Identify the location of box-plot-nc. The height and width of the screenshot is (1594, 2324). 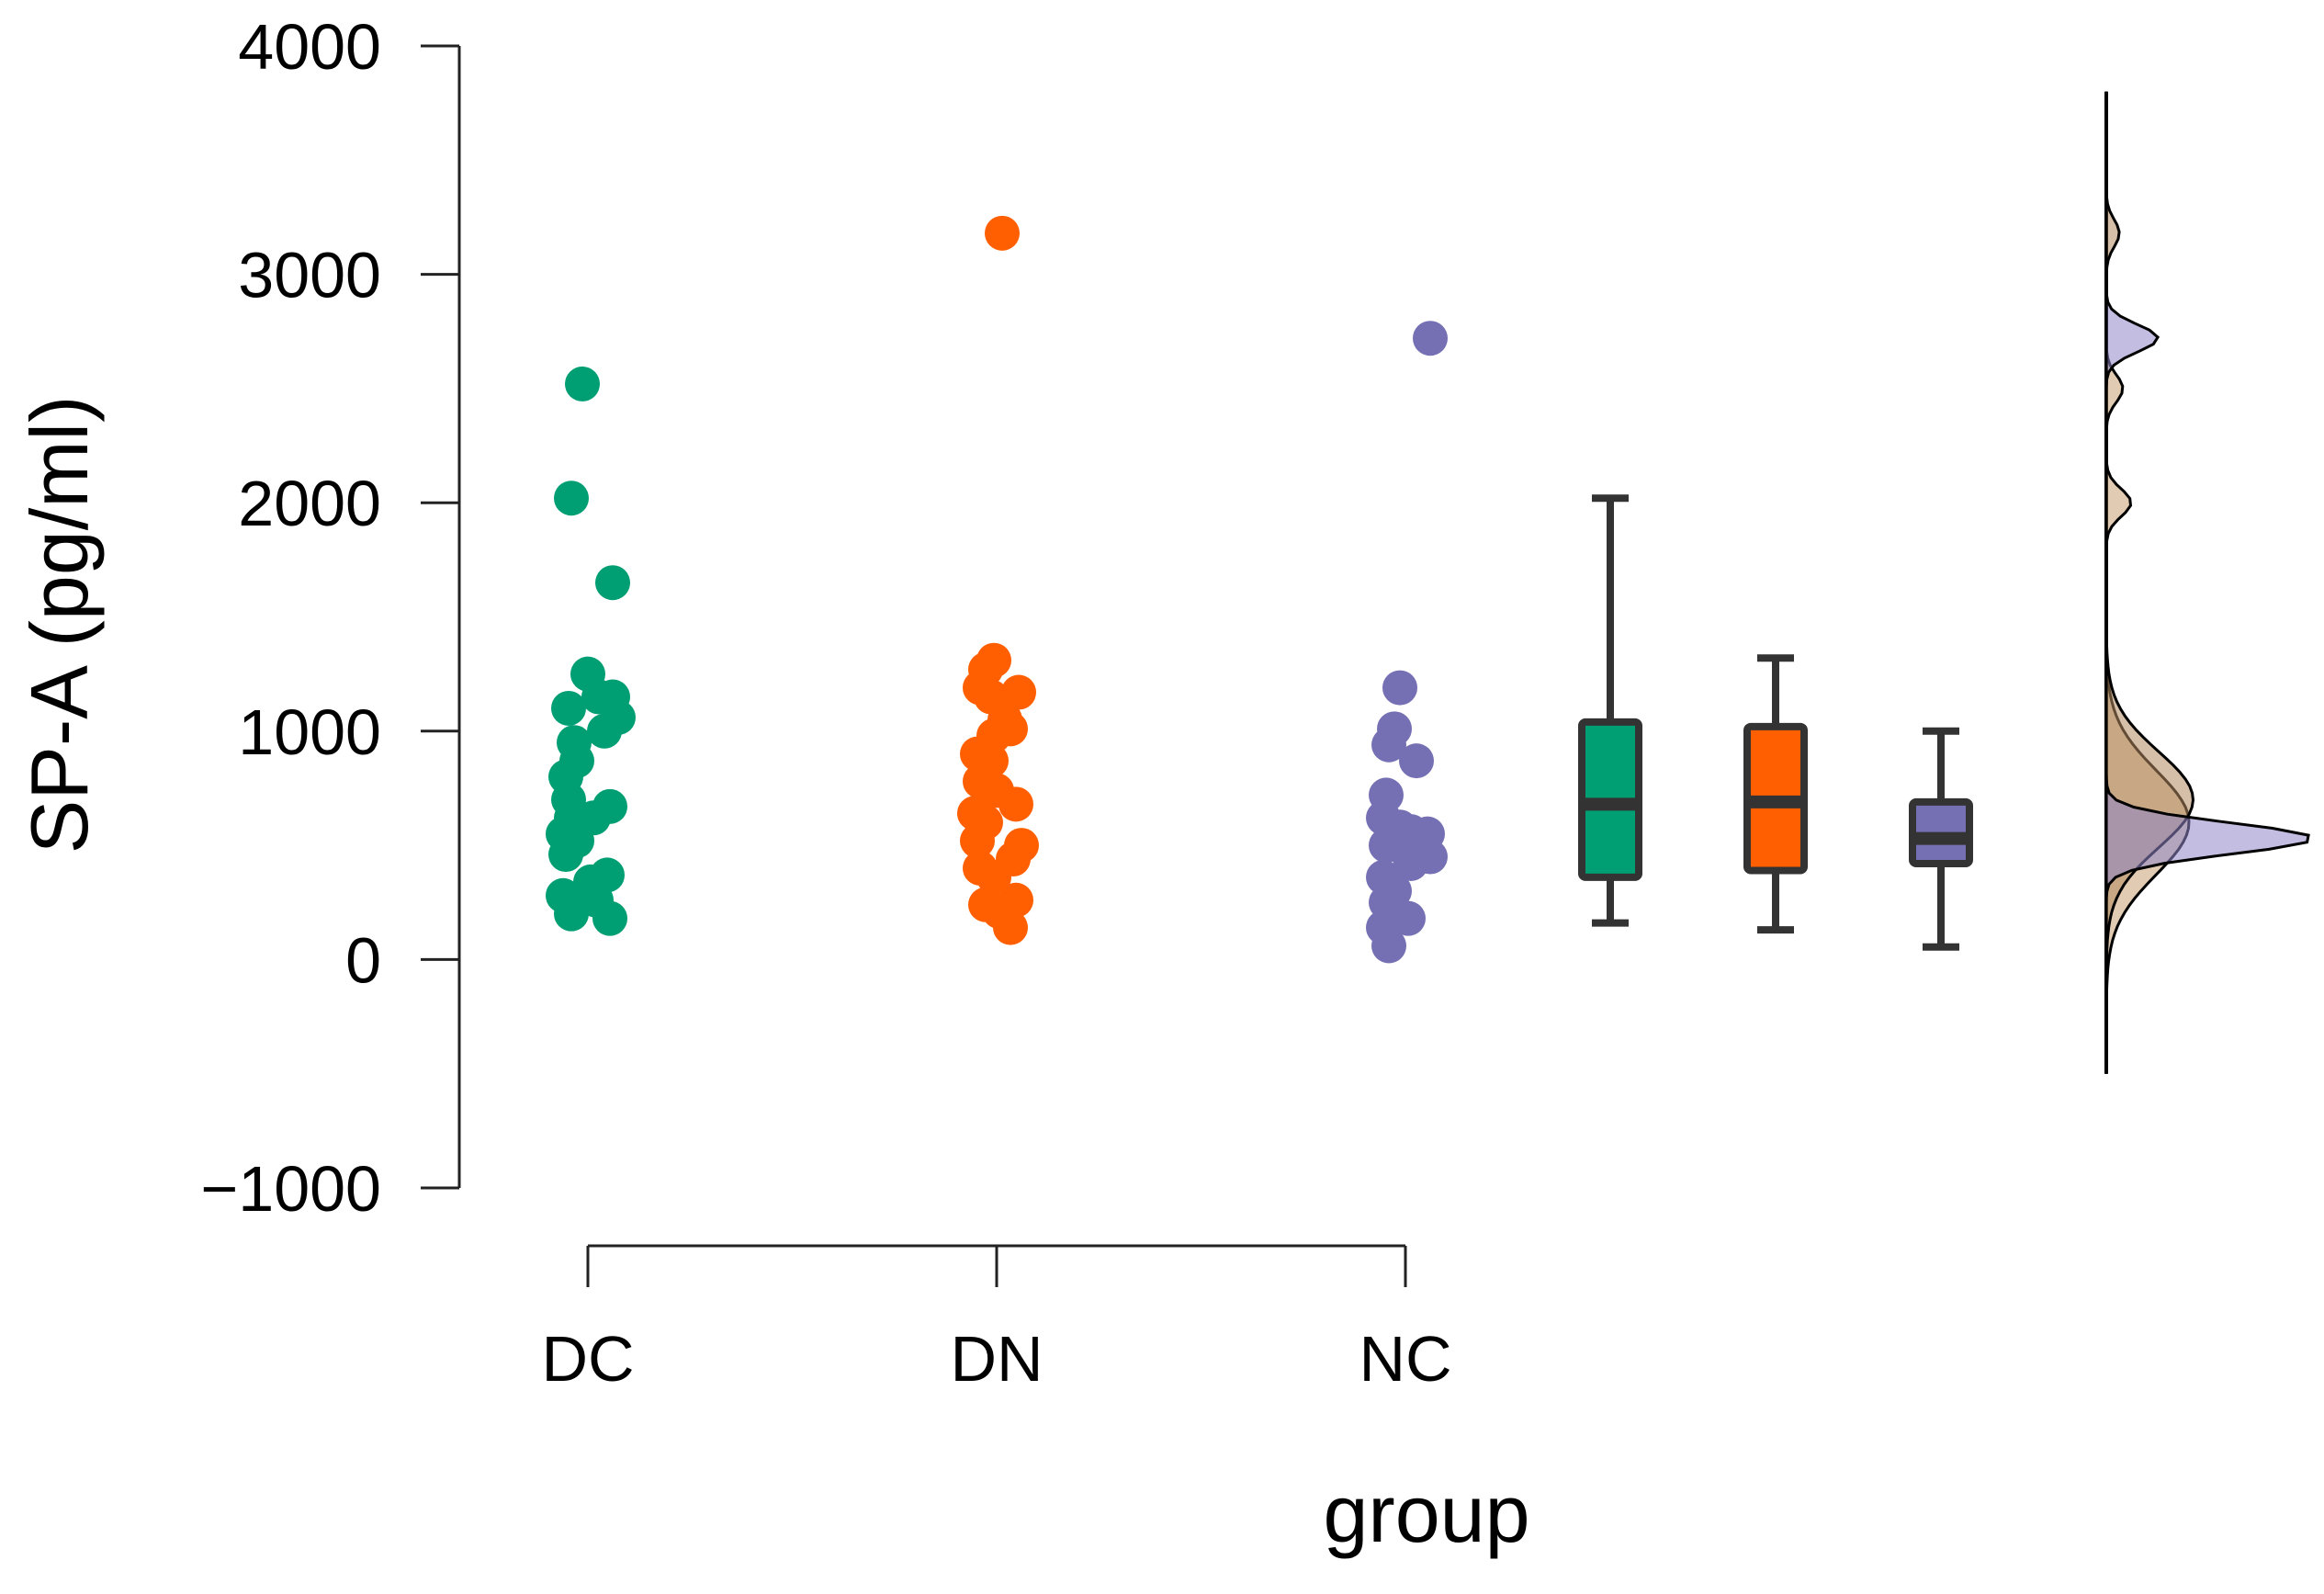
(1941, 839).